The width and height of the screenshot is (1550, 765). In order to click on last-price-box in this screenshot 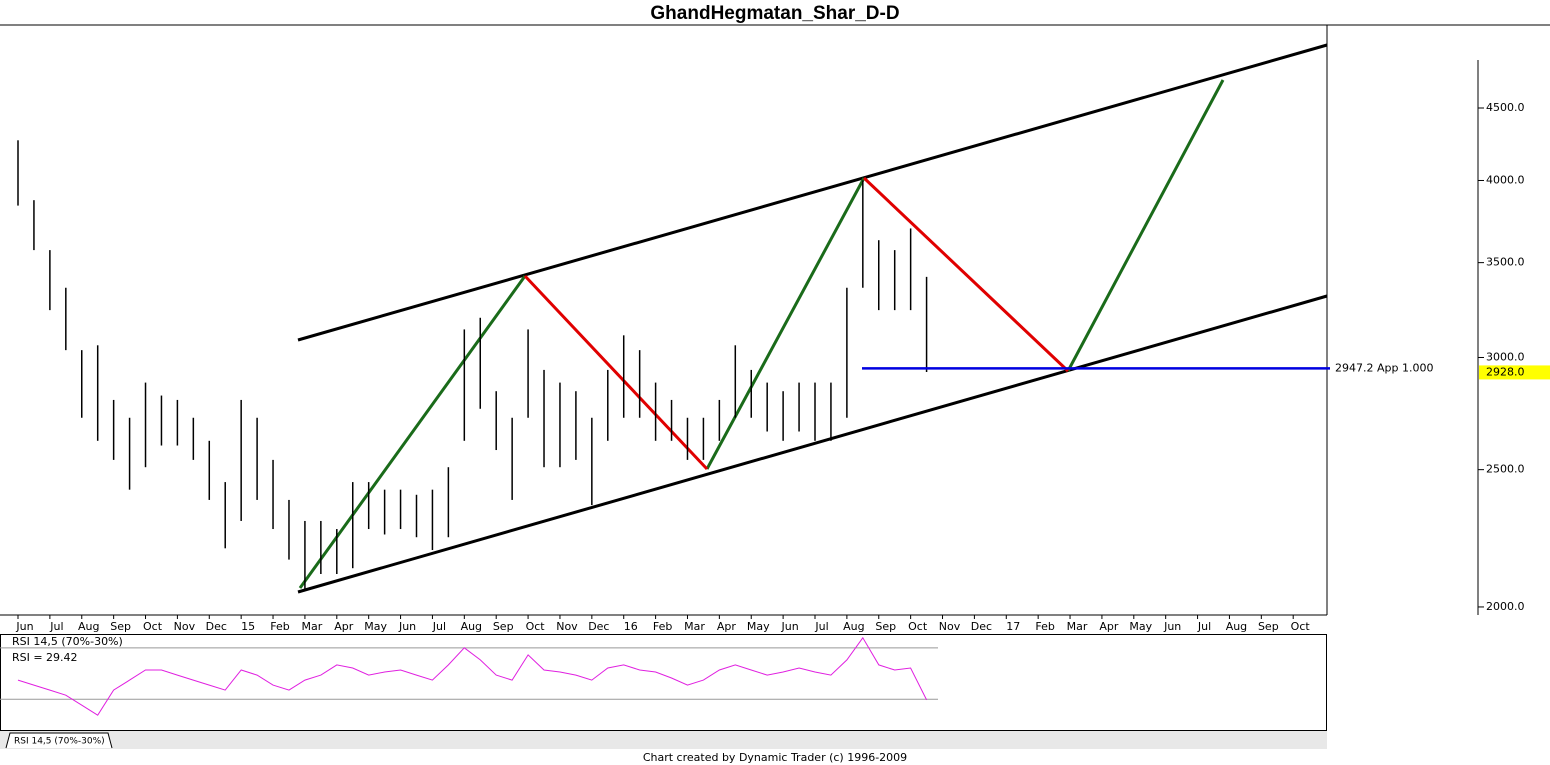, I will do `click(1514, 372)`.